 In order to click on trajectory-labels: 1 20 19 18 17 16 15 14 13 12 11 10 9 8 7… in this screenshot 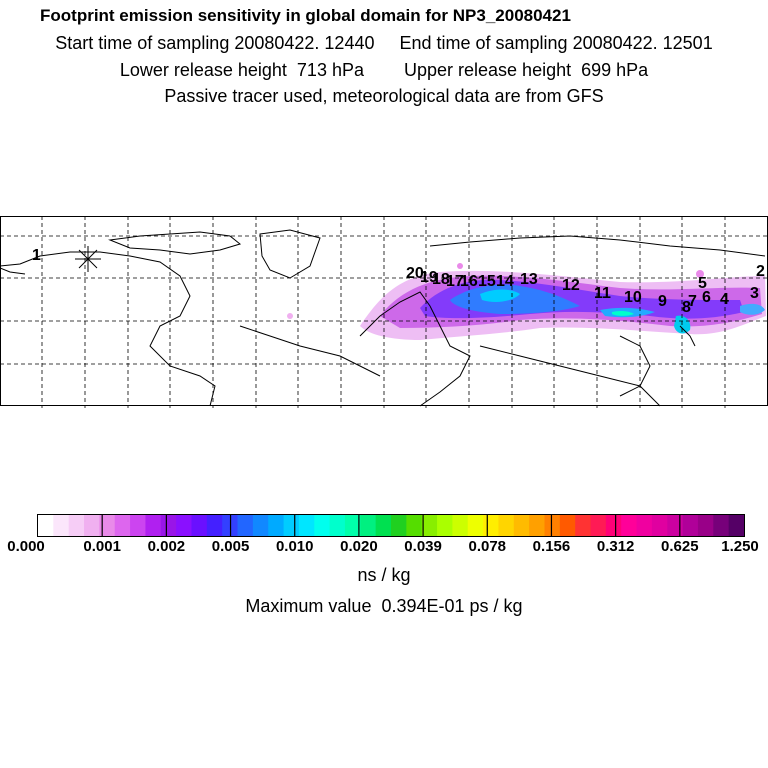, I will do `click(398, 281)`.